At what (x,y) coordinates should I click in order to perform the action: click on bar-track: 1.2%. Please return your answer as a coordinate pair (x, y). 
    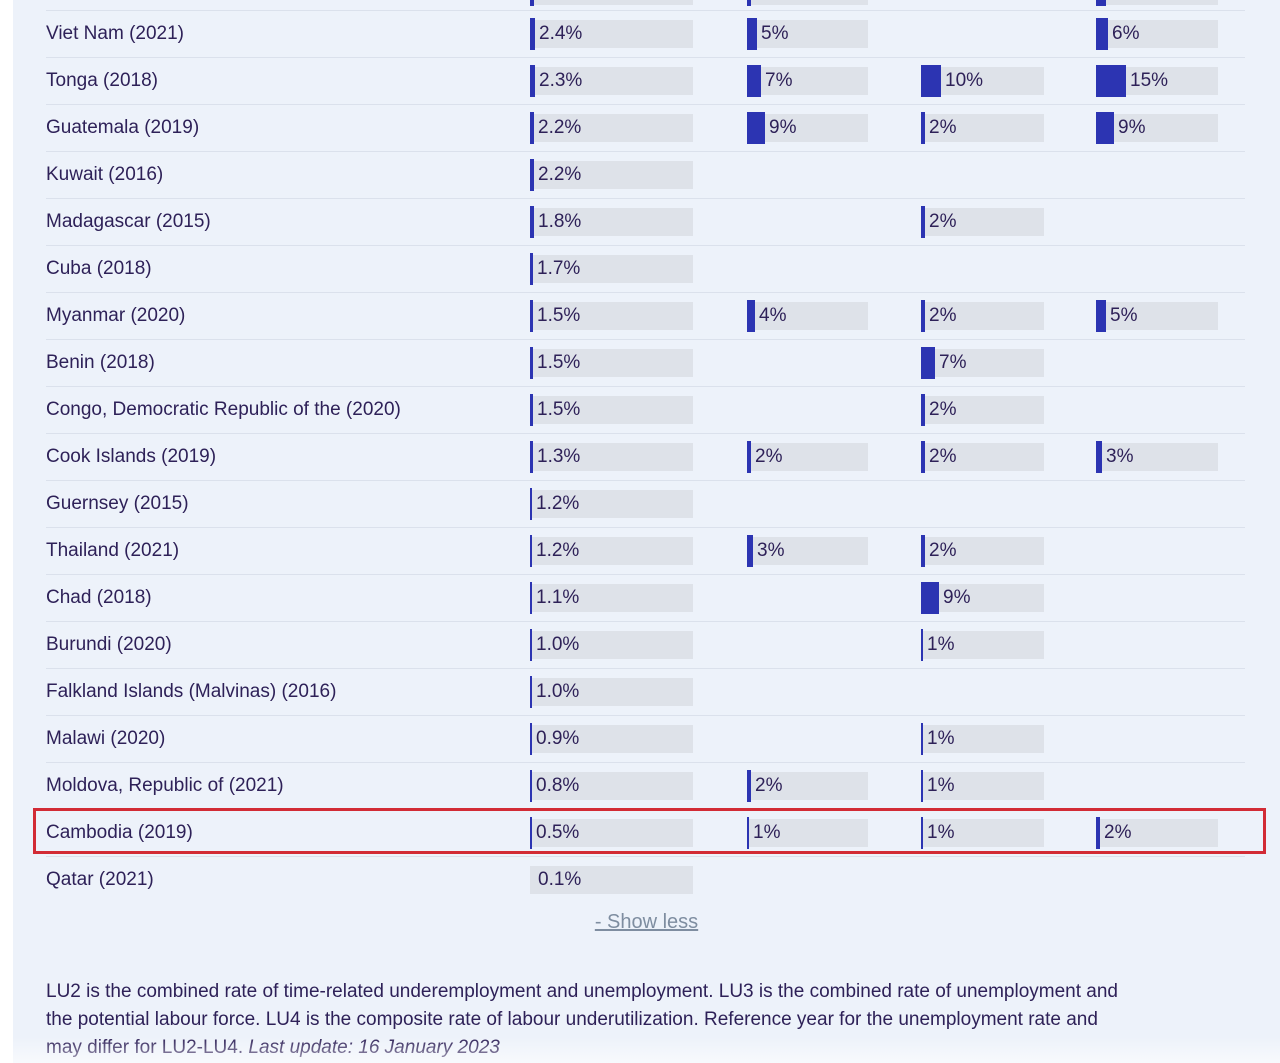
    Looking at the image, I should click on (611, 550).